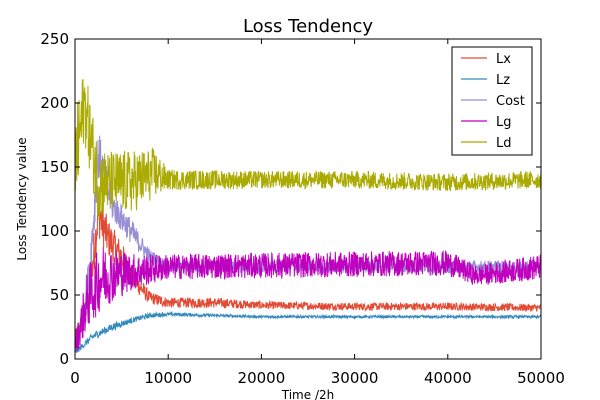  Describe the element at coordinates (54, 103) in the screenshot. I see `y-tick-label: 200` at that location.